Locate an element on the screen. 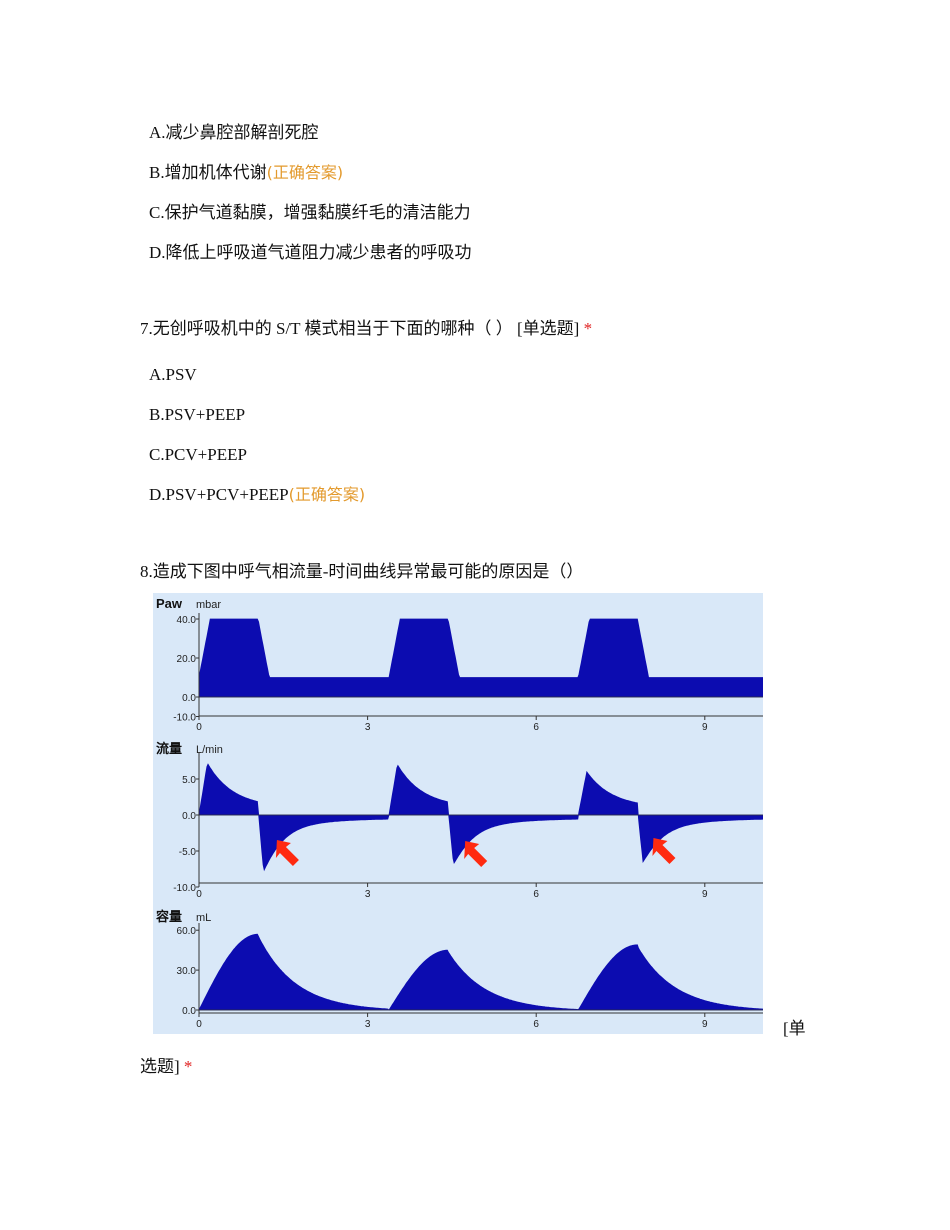 This screenshot has width=950, height=1230. y-tick-label: -5.0 is located at coordinates (188, 852).